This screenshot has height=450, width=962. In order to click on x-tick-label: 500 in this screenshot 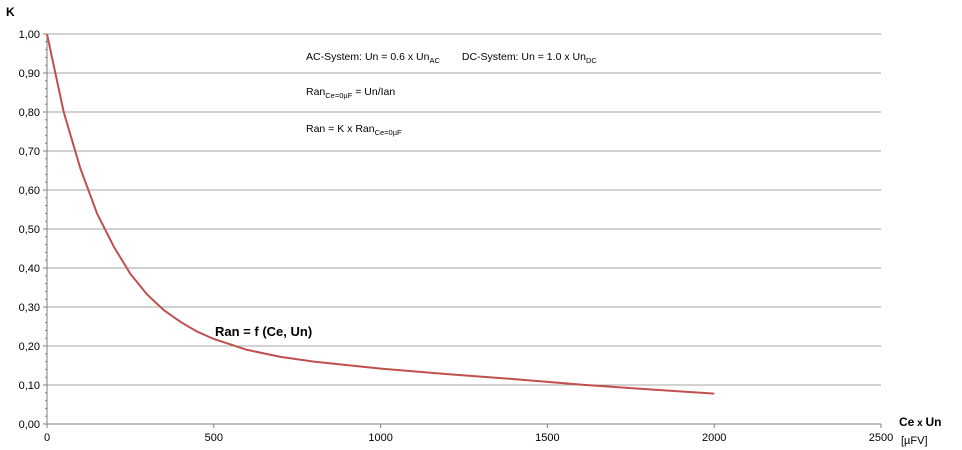, I will do `click(214, 438)`.